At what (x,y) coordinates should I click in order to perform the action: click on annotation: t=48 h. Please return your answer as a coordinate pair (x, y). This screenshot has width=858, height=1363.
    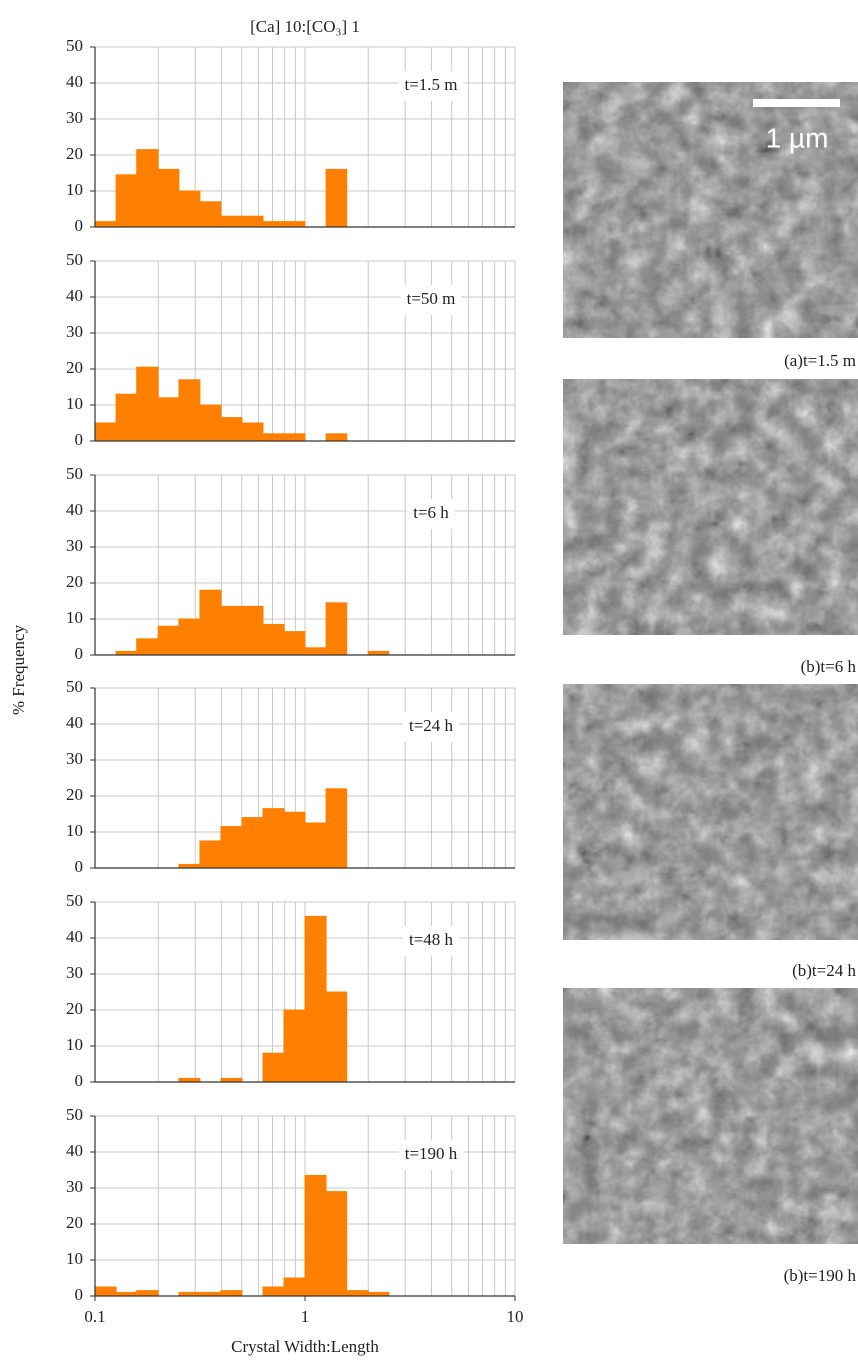
    Looking at the image, I should click on (431, 939).